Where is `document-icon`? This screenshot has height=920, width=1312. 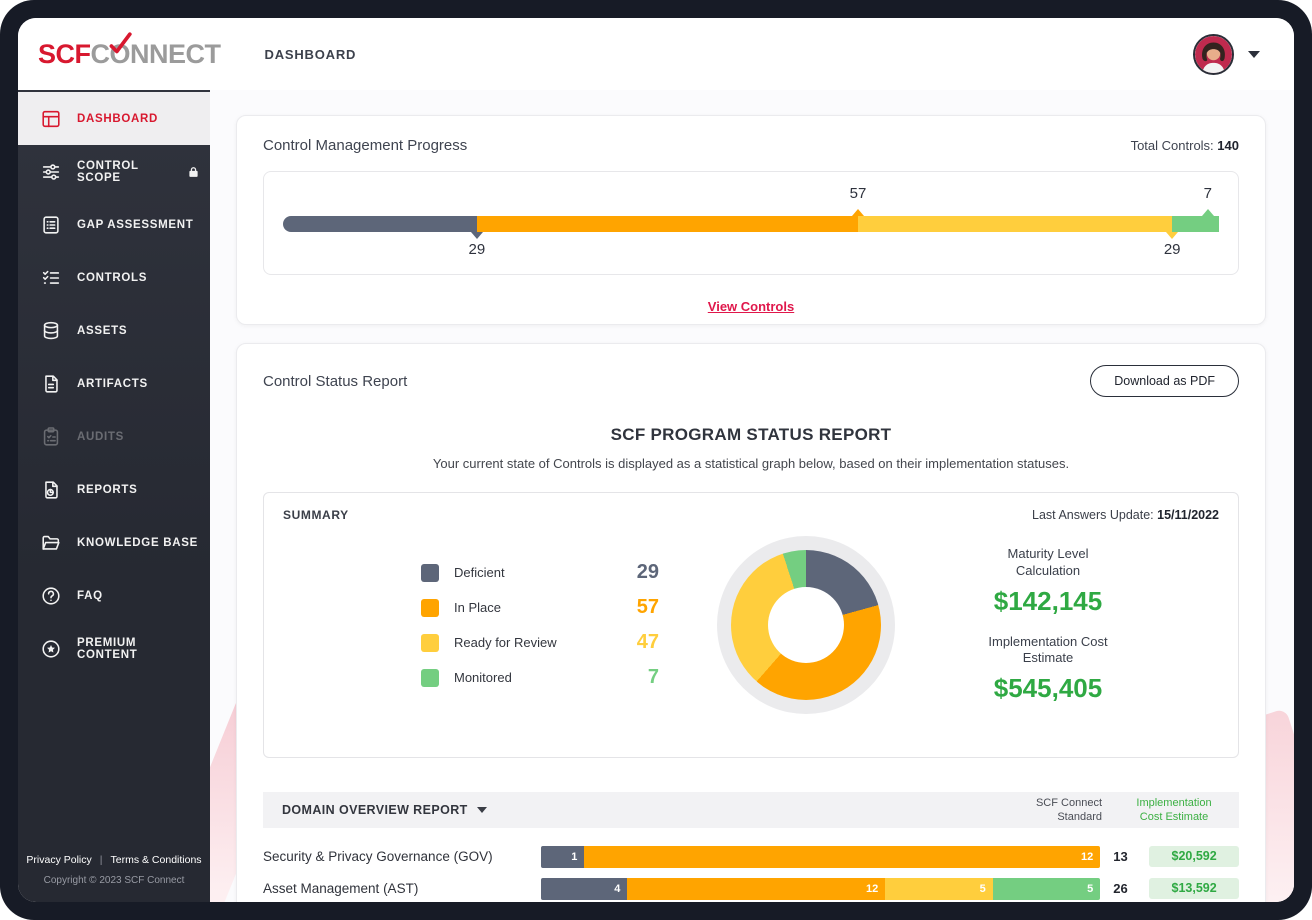
document-icon is located at coordinates (51, 384).